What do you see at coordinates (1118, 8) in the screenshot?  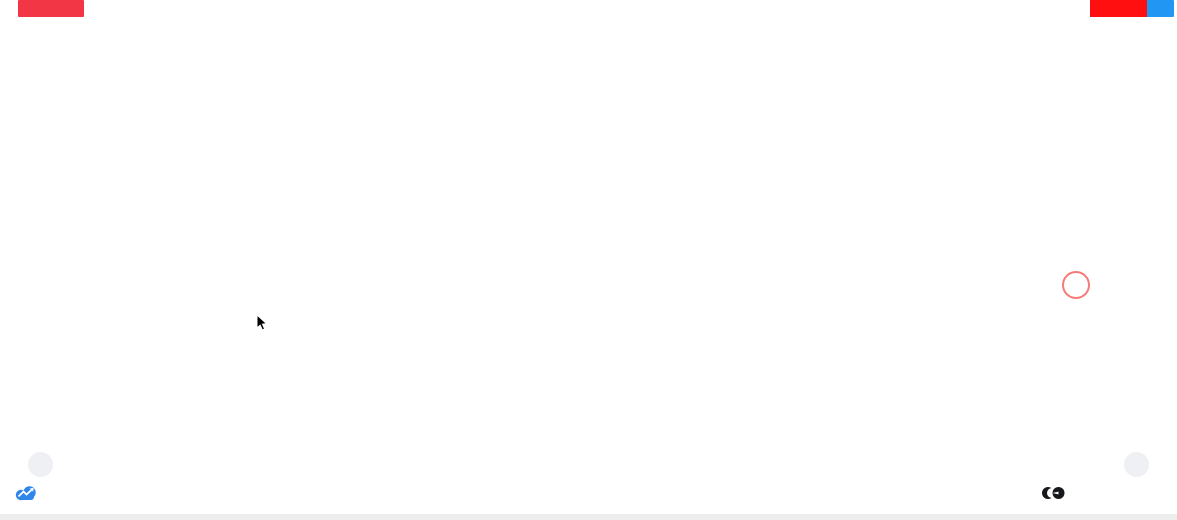 I see `level-low-badge` at bounding box center [1118, 8].